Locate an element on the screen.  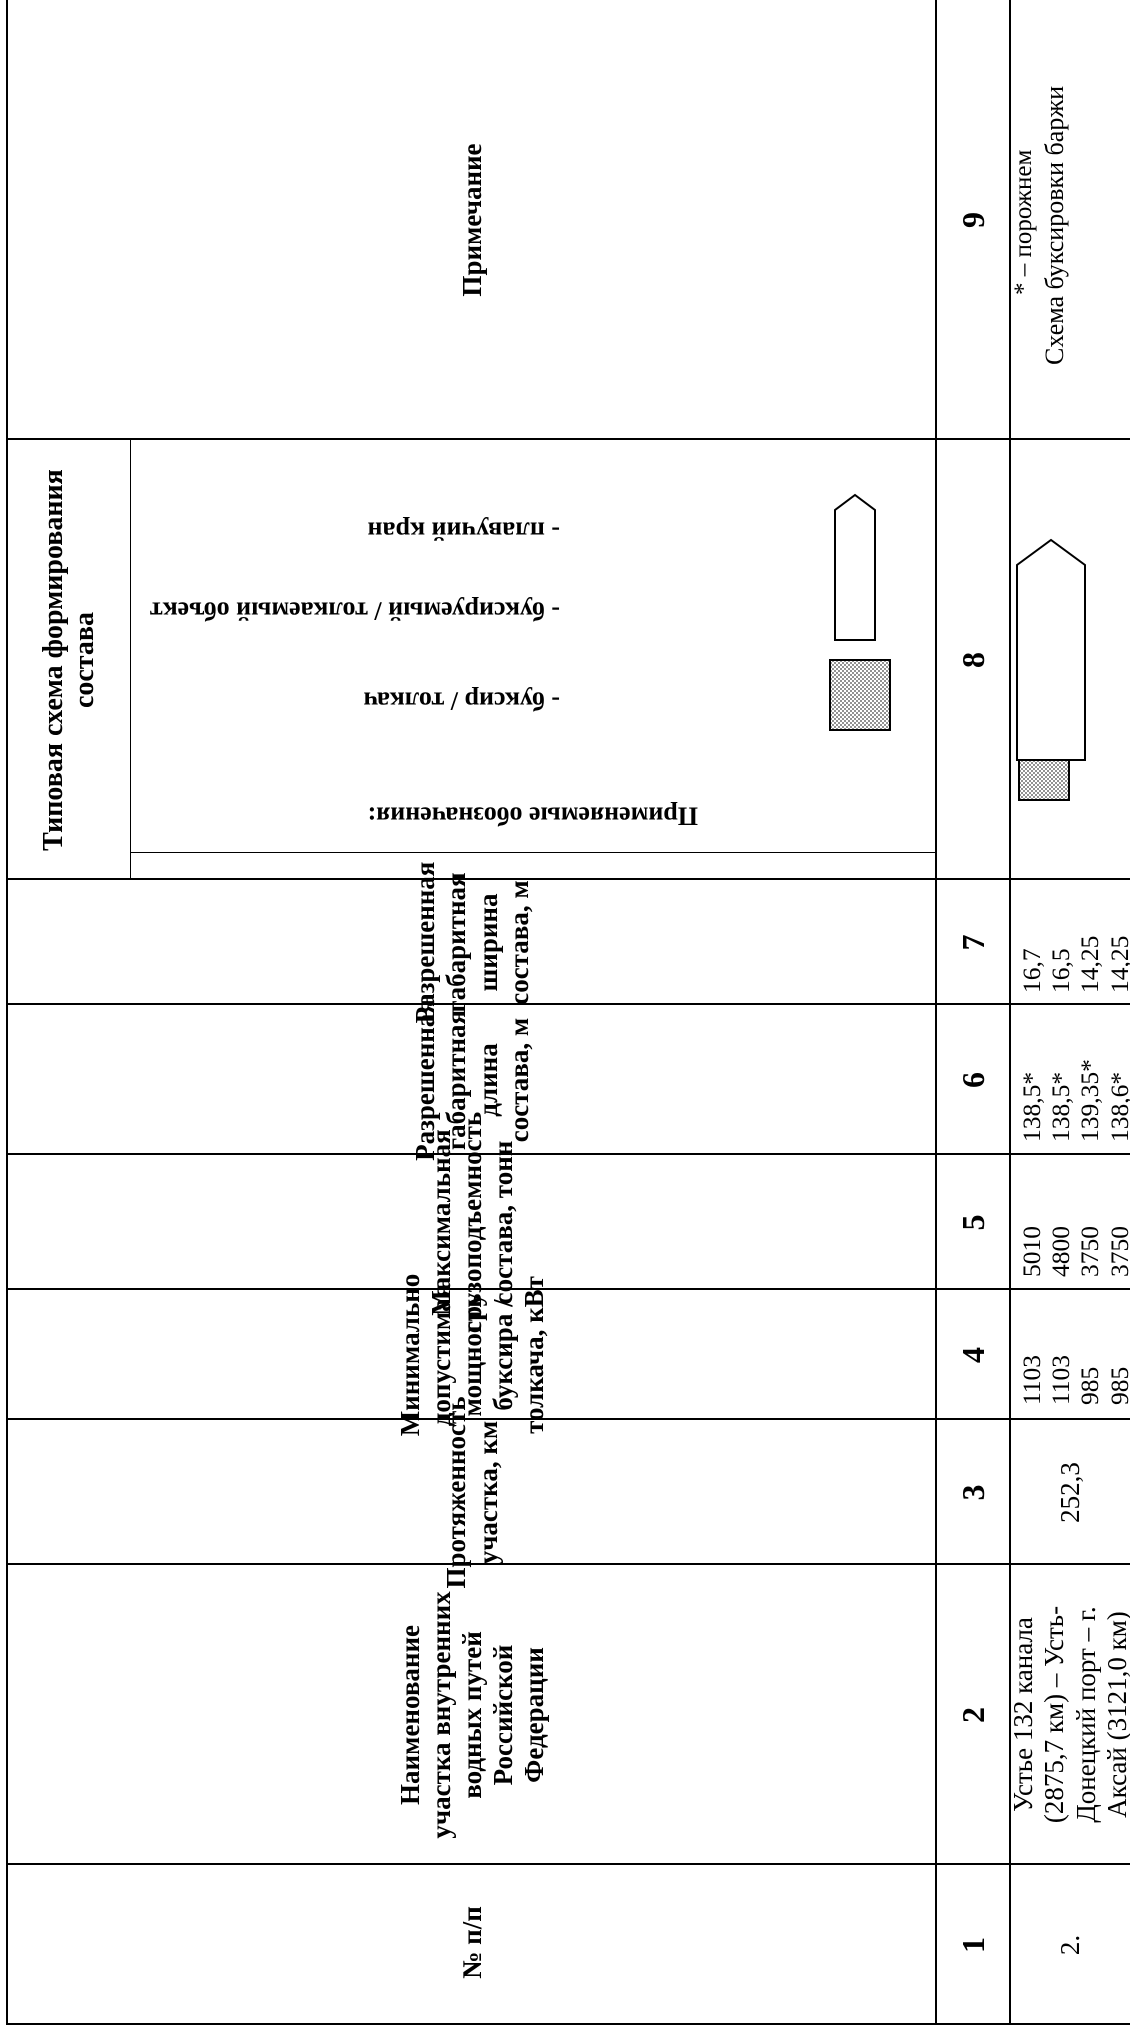
tug-legend-icon is located at coordinates (860, 695).